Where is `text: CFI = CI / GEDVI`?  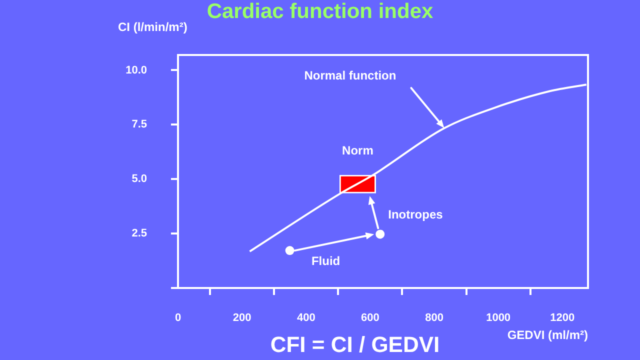
text: CFI = CI / GEDVI is located at coordinates (355, 344).